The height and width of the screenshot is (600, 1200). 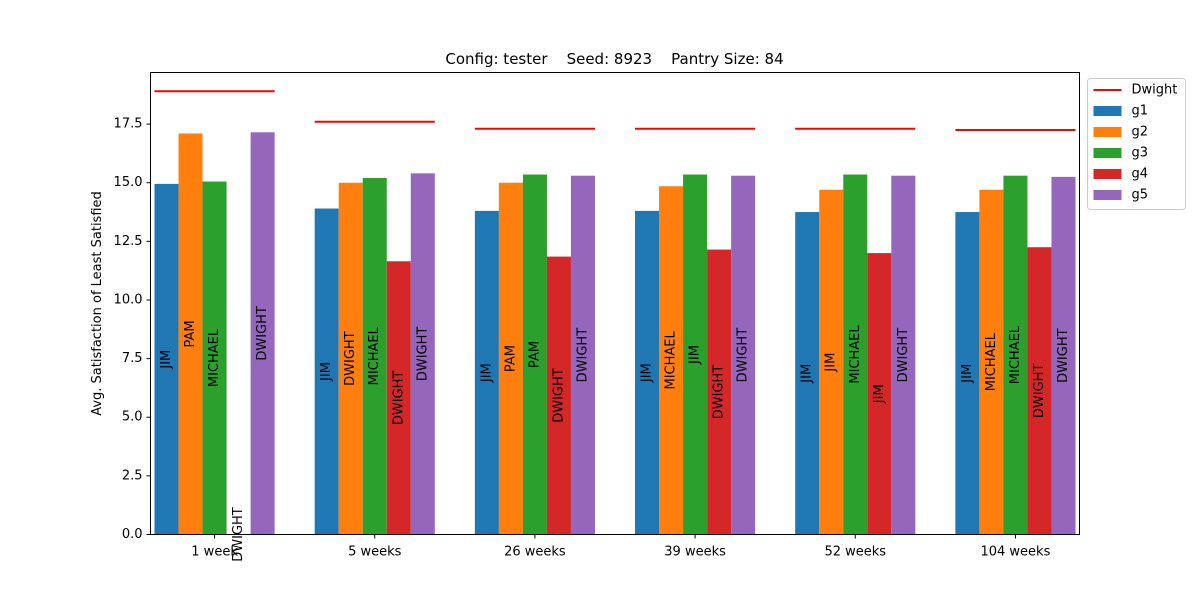 I want to click on bar-label-g5-1: DWIGHT, so click(x=422, y=354).